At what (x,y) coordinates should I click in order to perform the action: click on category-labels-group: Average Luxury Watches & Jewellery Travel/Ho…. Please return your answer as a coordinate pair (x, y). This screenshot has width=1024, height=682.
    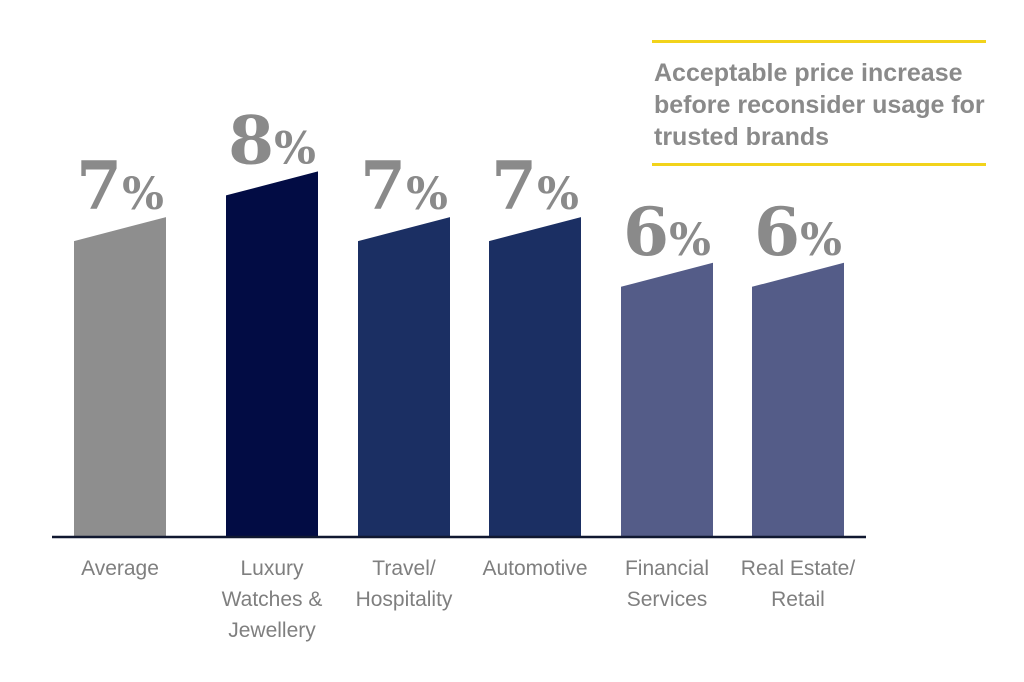
    Looking at the image, I should click on (468, 599).